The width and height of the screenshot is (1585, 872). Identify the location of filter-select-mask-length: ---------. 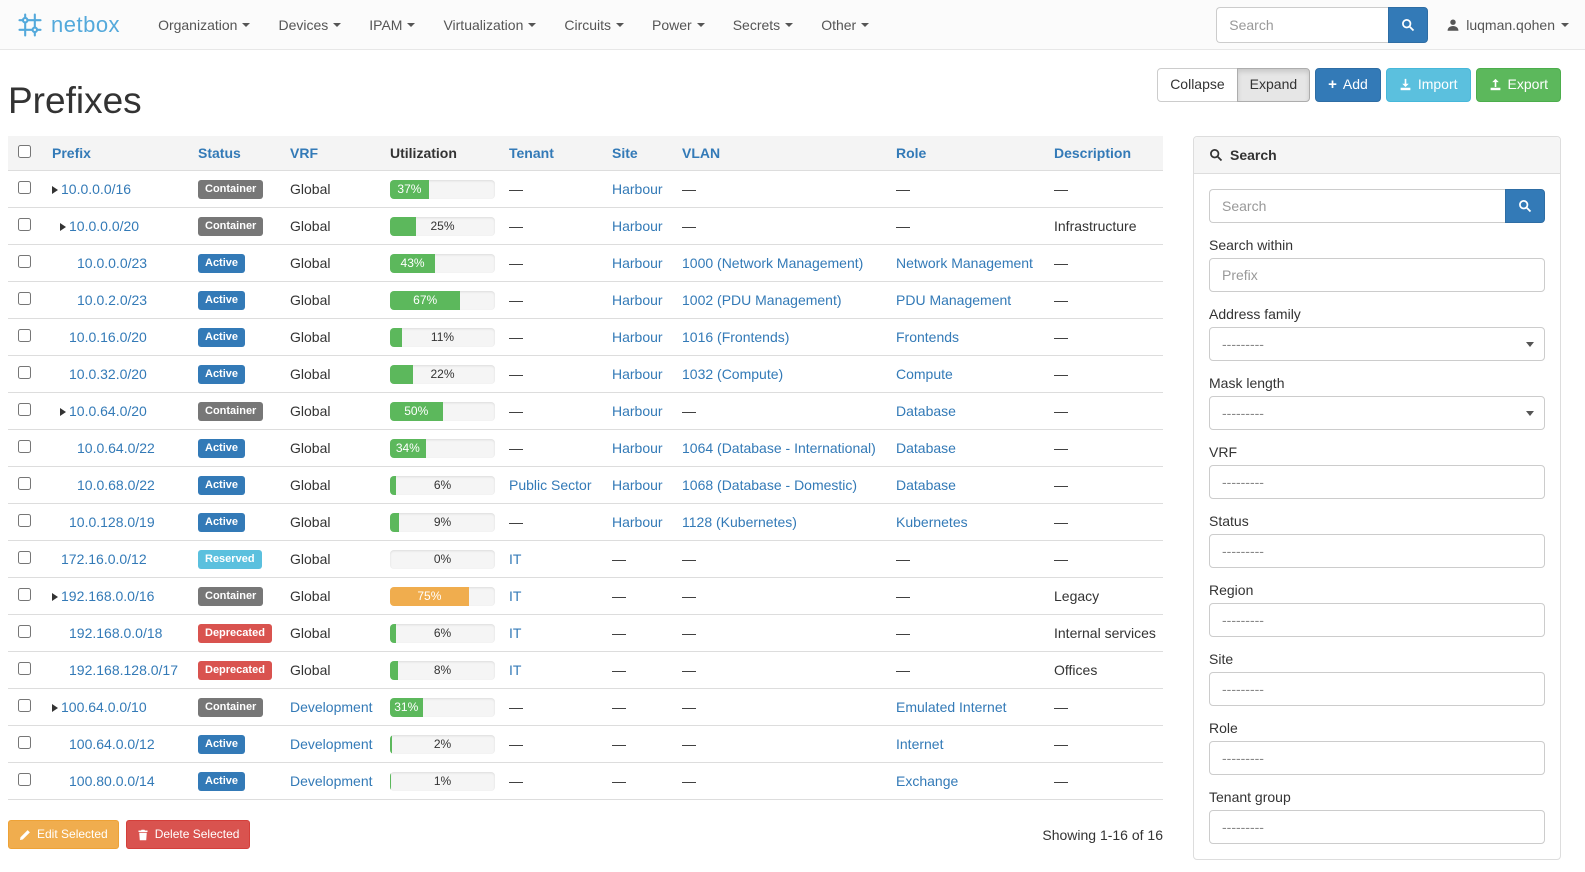
(1377, 413).